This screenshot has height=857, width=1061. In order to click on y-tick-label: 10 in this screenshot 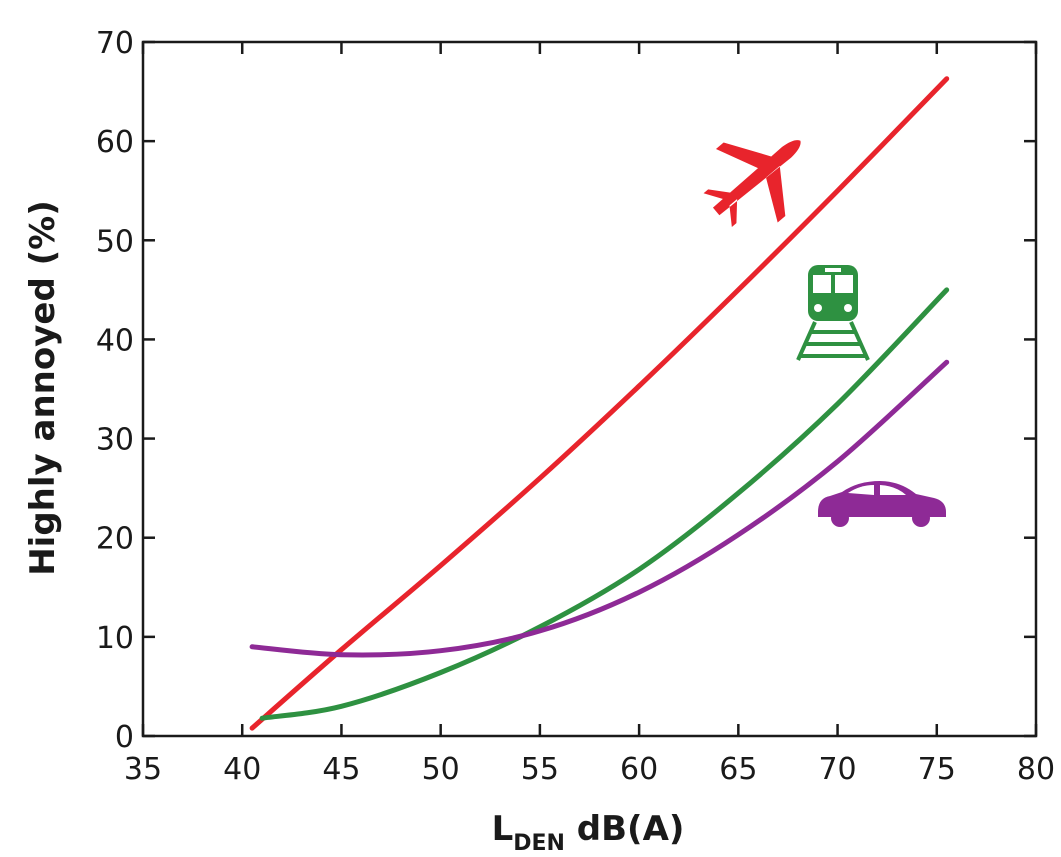, I will do `click(115, 638)`.